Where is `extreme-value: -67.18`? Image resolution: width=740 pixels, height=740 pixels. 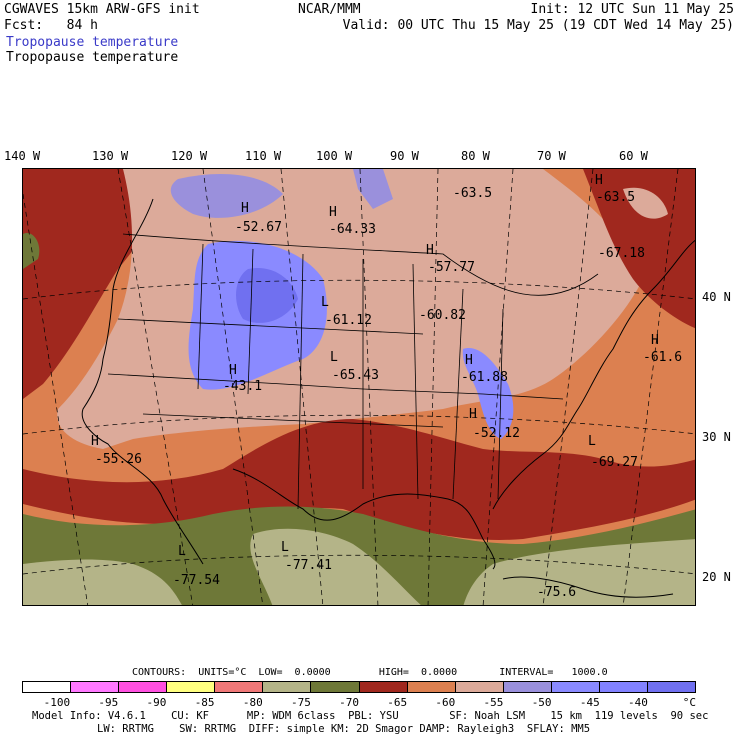
extreme-value: -67.18 is located at coordinates (621, 253).